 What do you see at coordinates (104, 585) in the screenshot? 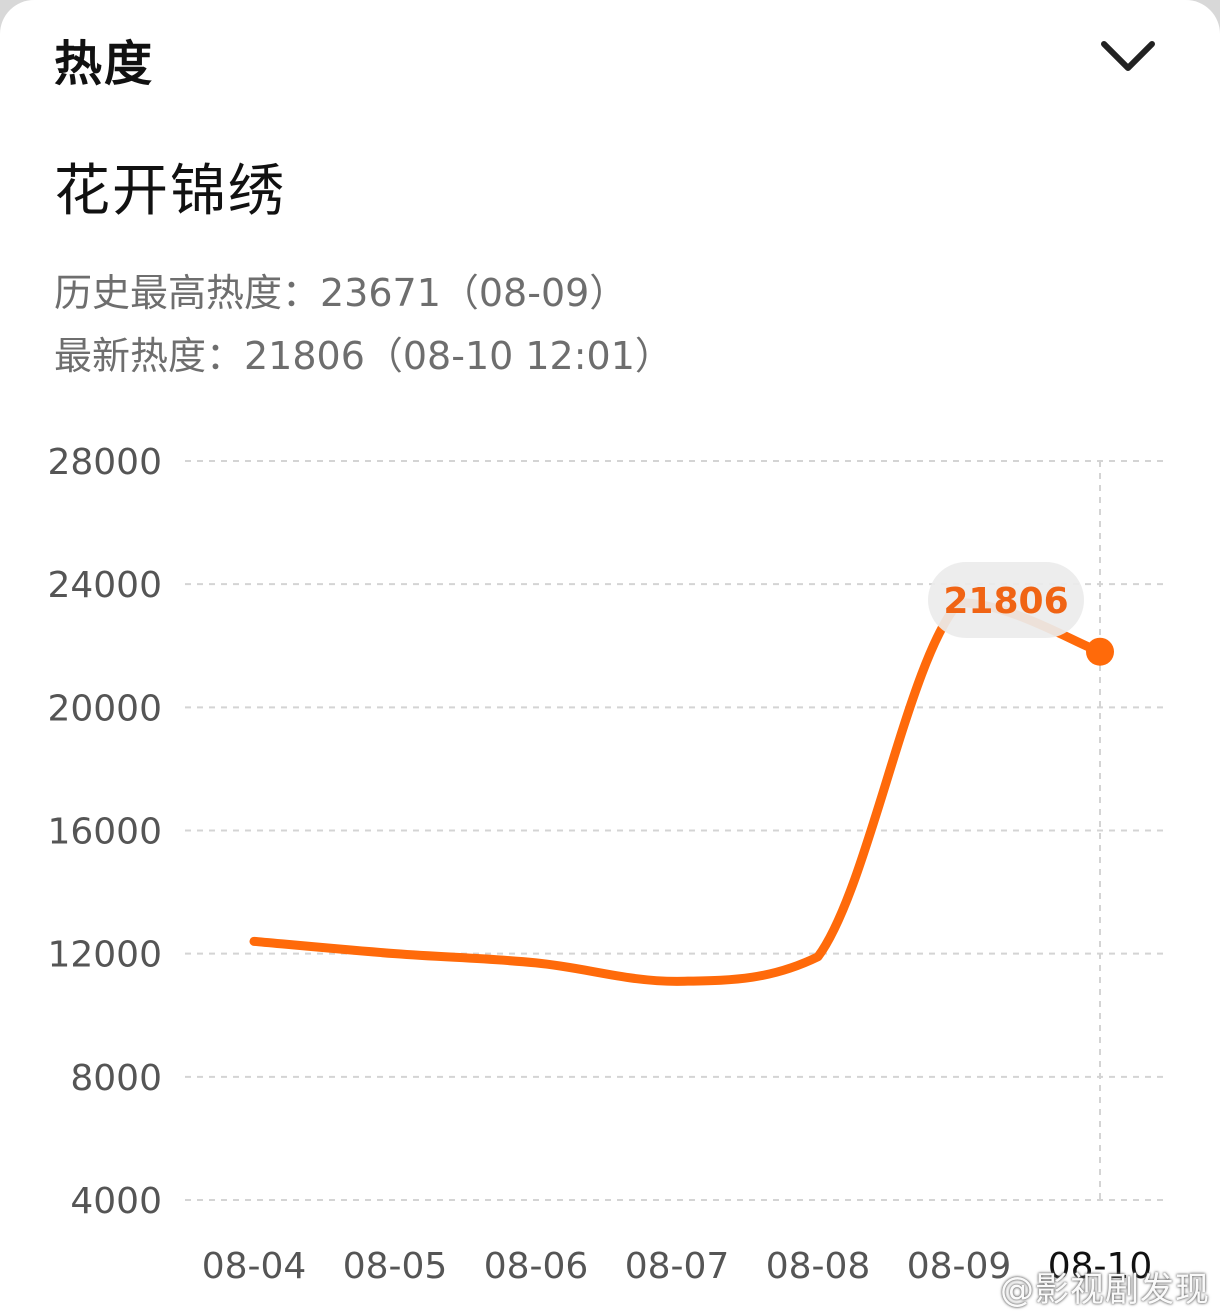
I see `y-tick-label: 24000` at bounding box center [104, 585].